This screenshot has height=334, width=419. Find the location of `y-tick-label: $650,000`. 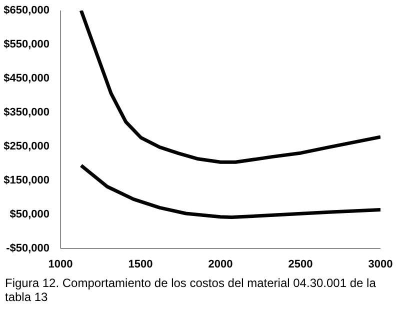

y-tick-label: $650,000 is located at coordinates (27, 10).